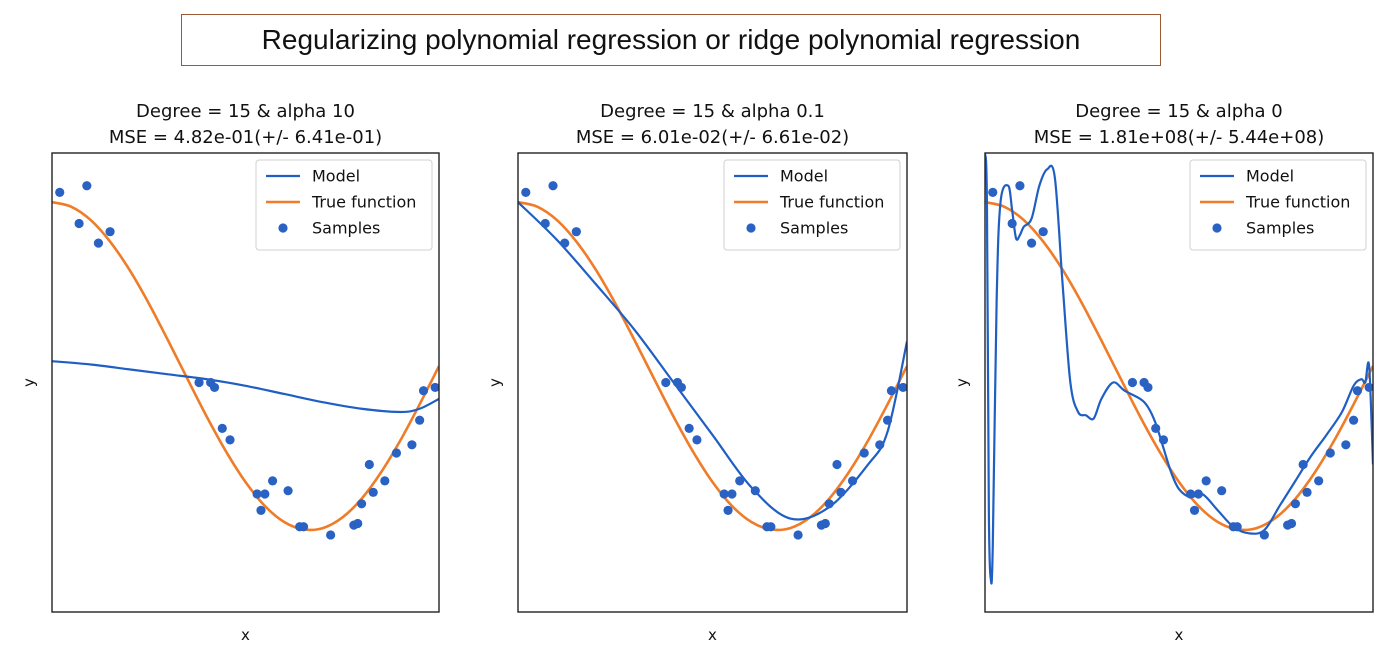  What do you see at coordinates (1179, 111) in the screenshot?
I see `panel-title: Degree = 15 & alpha 0` at bounding box center [1179, 111].